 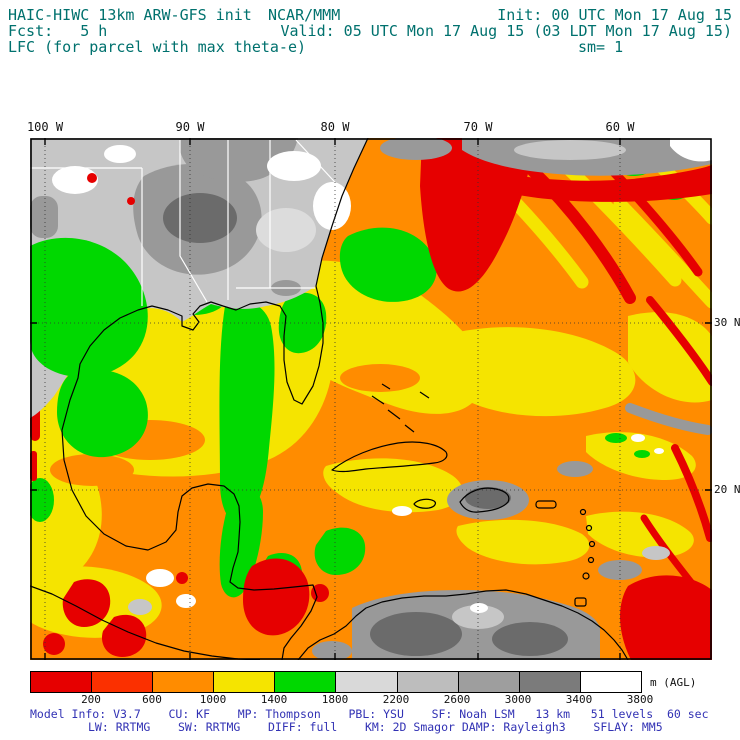 What do you see at coordinates (727, 489) in the screenshot?
I see `y-tick-20n: 20 N` at bounding box center [727, 489].